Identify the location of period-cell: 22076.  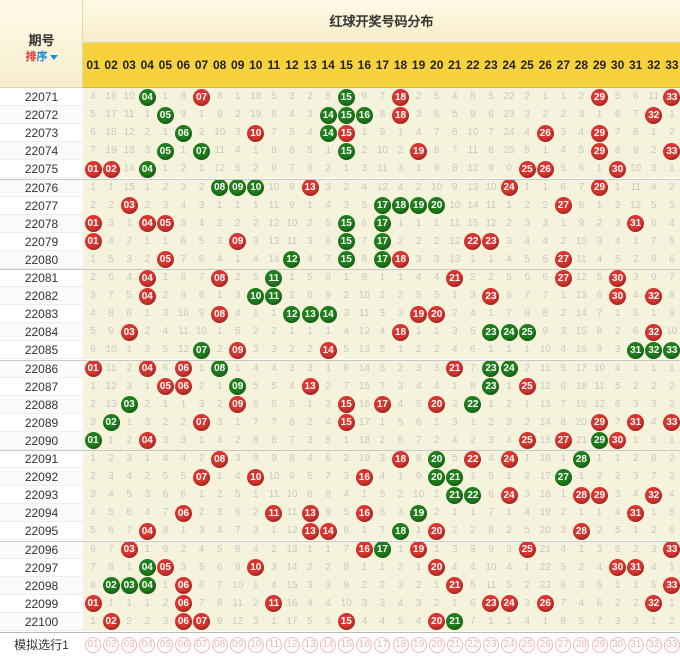
(41, 187).